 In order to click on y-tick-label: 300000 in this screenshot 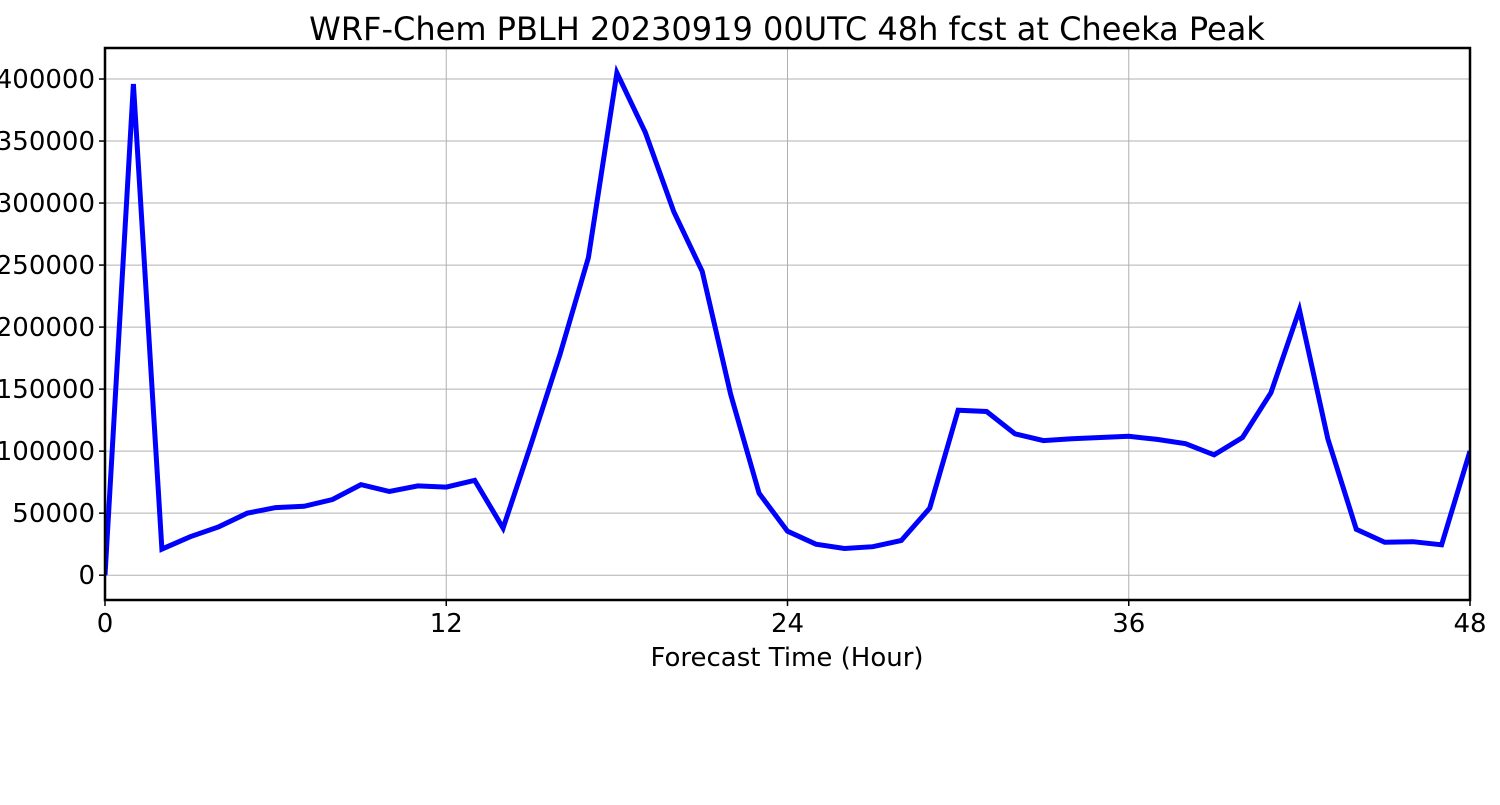, I will do `click(47, 204)`.